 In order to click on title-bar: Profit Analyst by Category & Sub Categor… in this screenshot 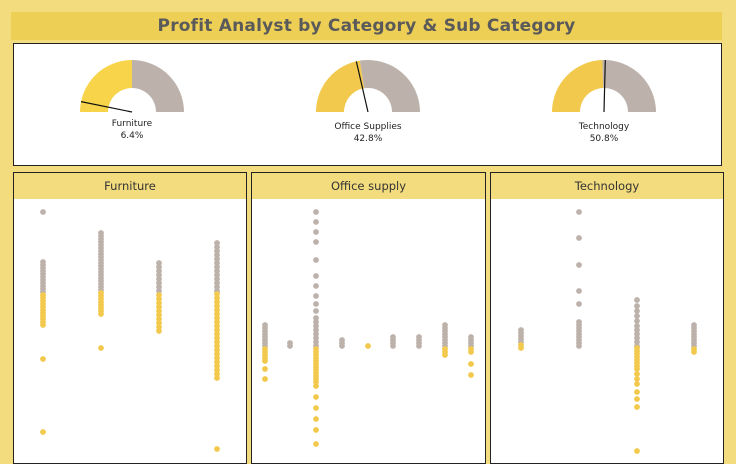, I will do `click(366, 26)`.